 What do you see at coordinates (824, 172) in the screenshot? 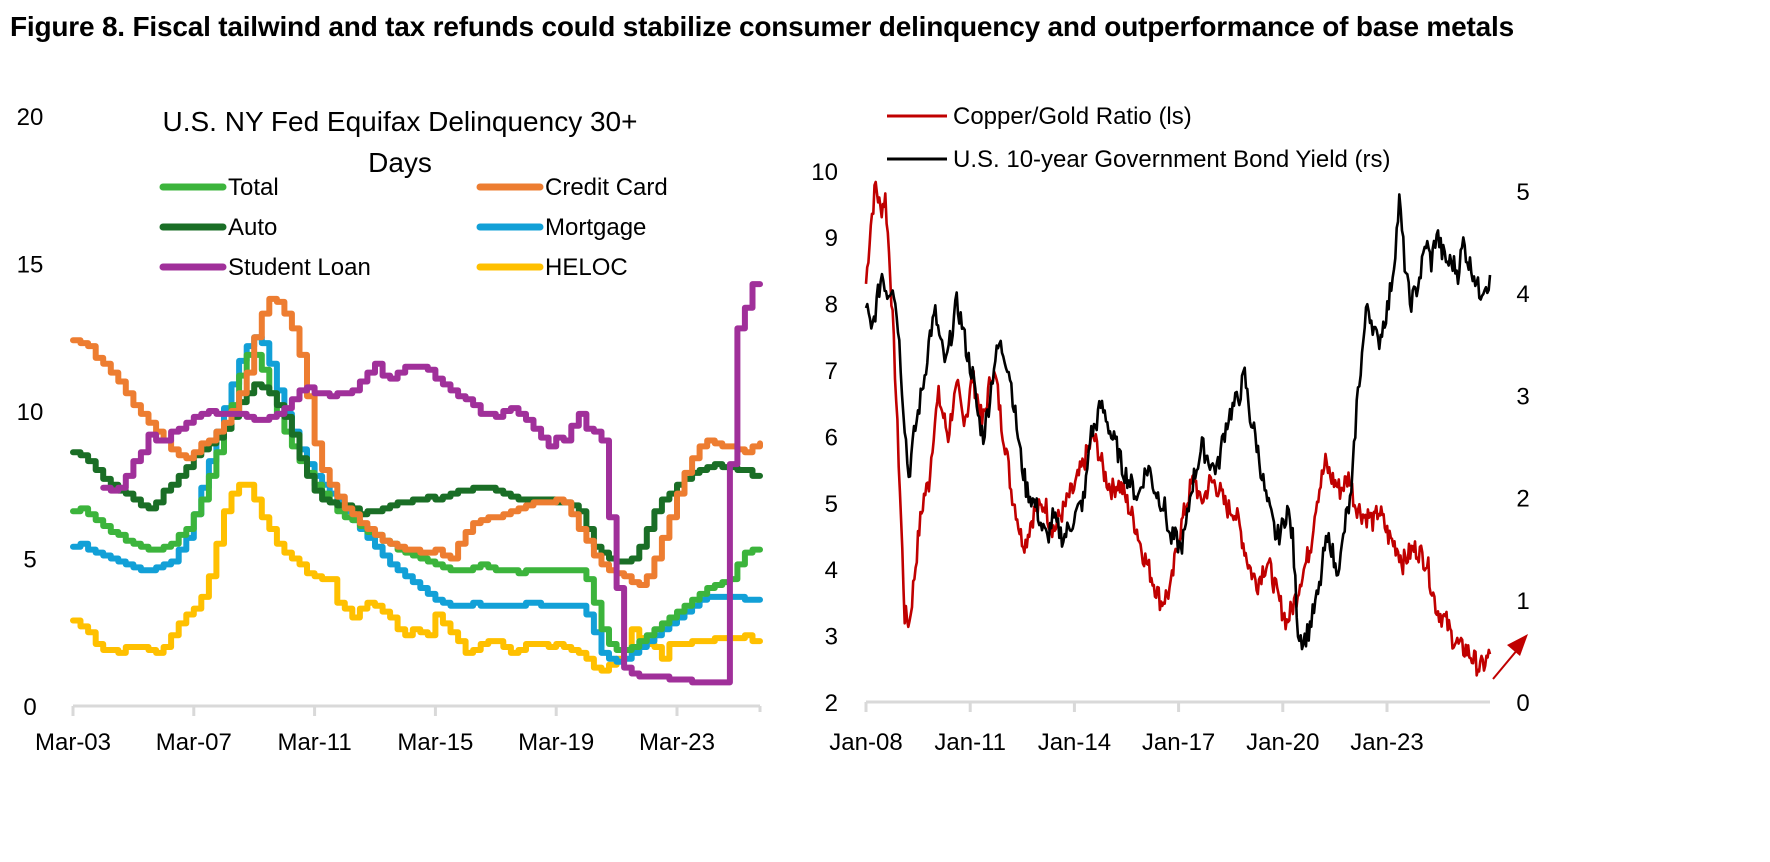
I see `right-chart-left-y-tick-label: 10` at bounding box center [824, 172].